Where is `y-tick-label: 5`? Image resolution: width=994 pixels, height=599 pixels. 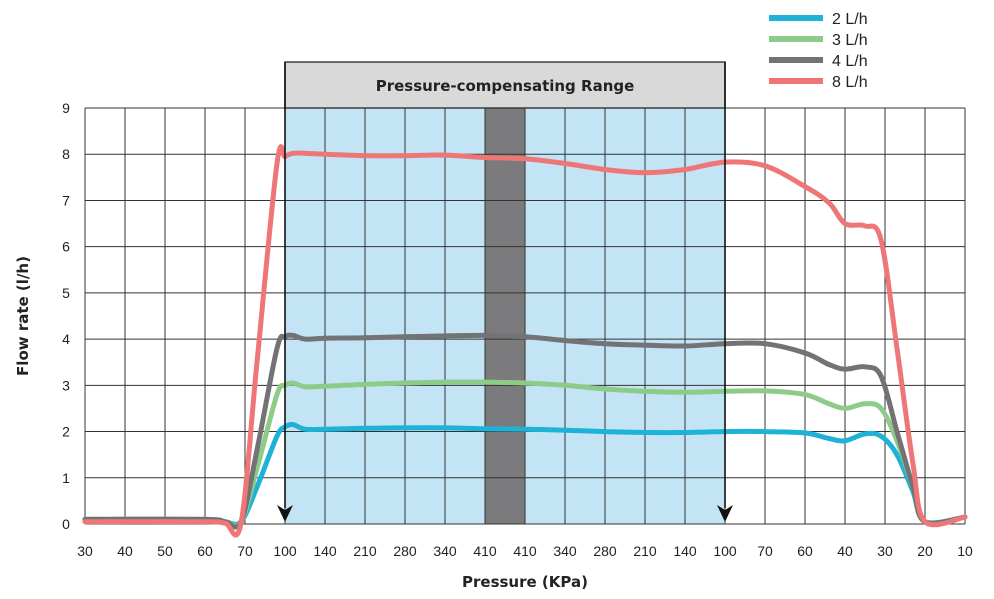
y-tick-label: 5 is located at coordinates (66, 293).